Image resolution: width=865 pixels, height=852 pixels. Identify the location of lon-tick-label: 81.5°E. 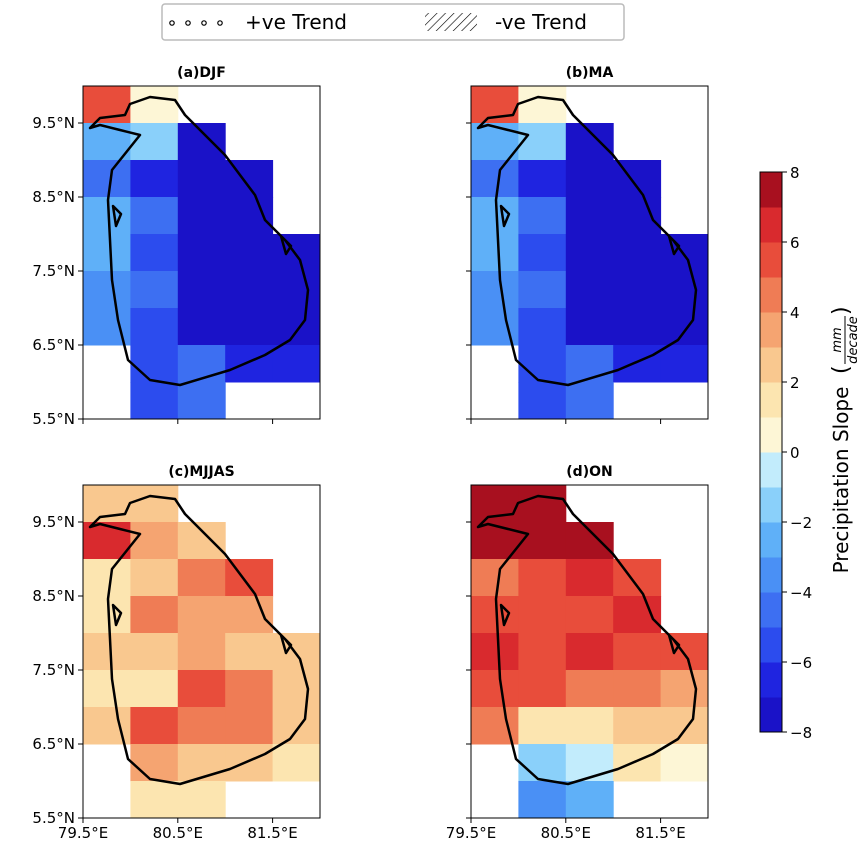
(272, 833).